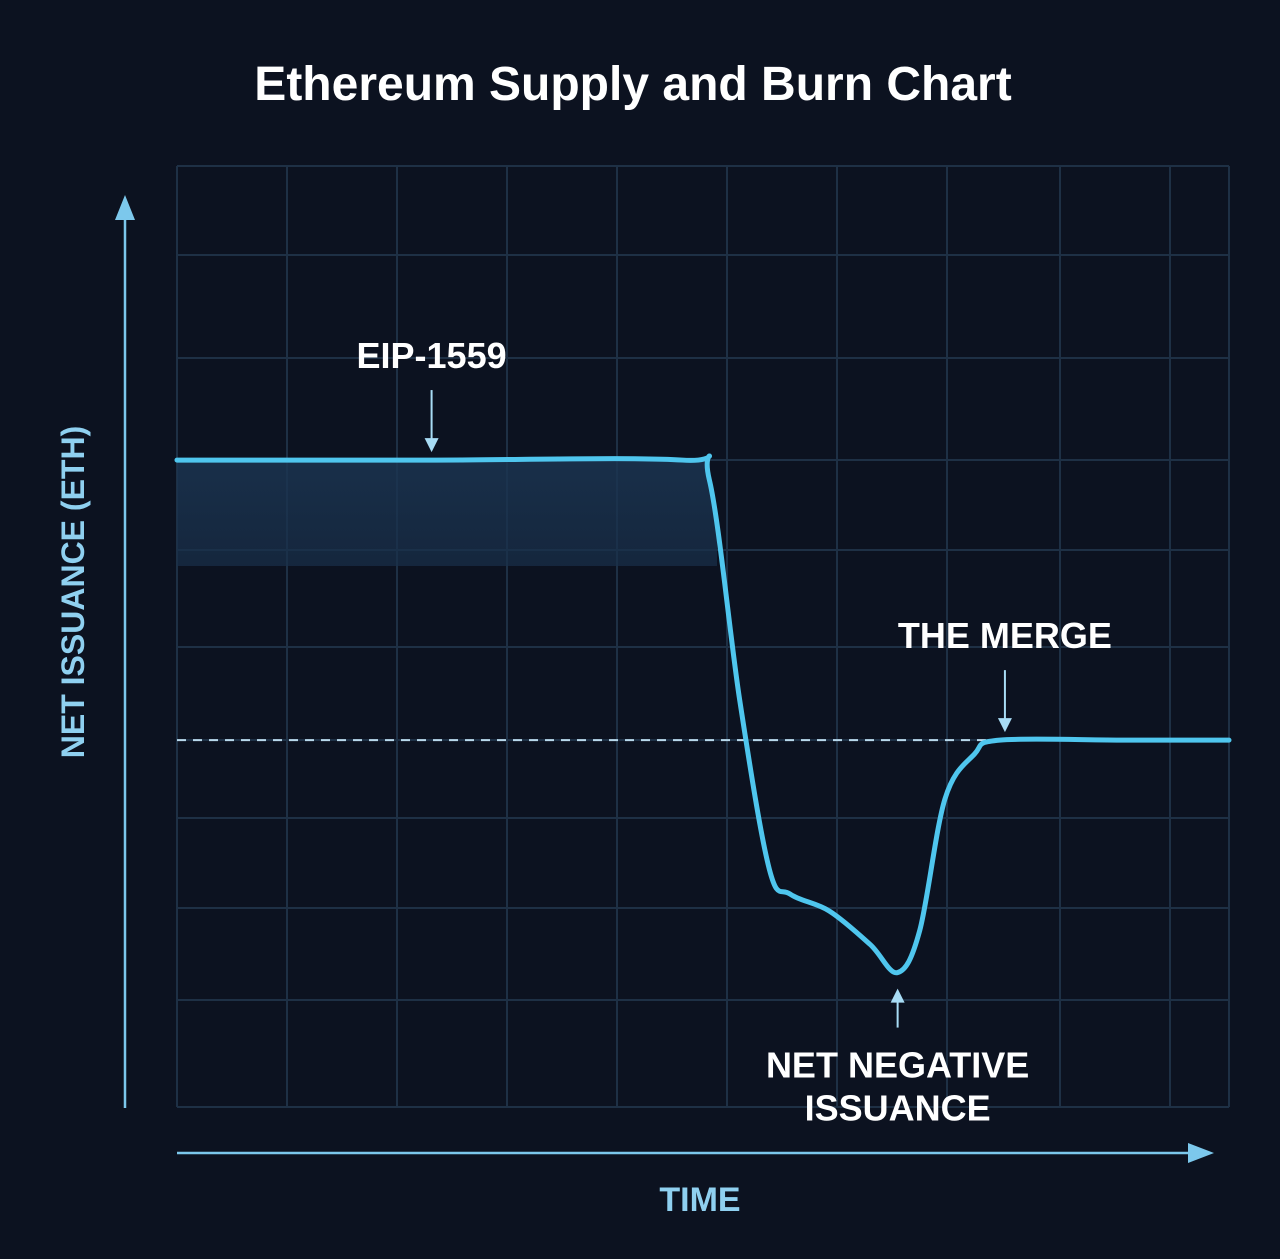 The width and height of the screenshot is (1280, 1259). Describe the element at coordinates (632, 84) in the screenshot. I see `chart-title: Ethereum Supply and Burn Chart` at that location.